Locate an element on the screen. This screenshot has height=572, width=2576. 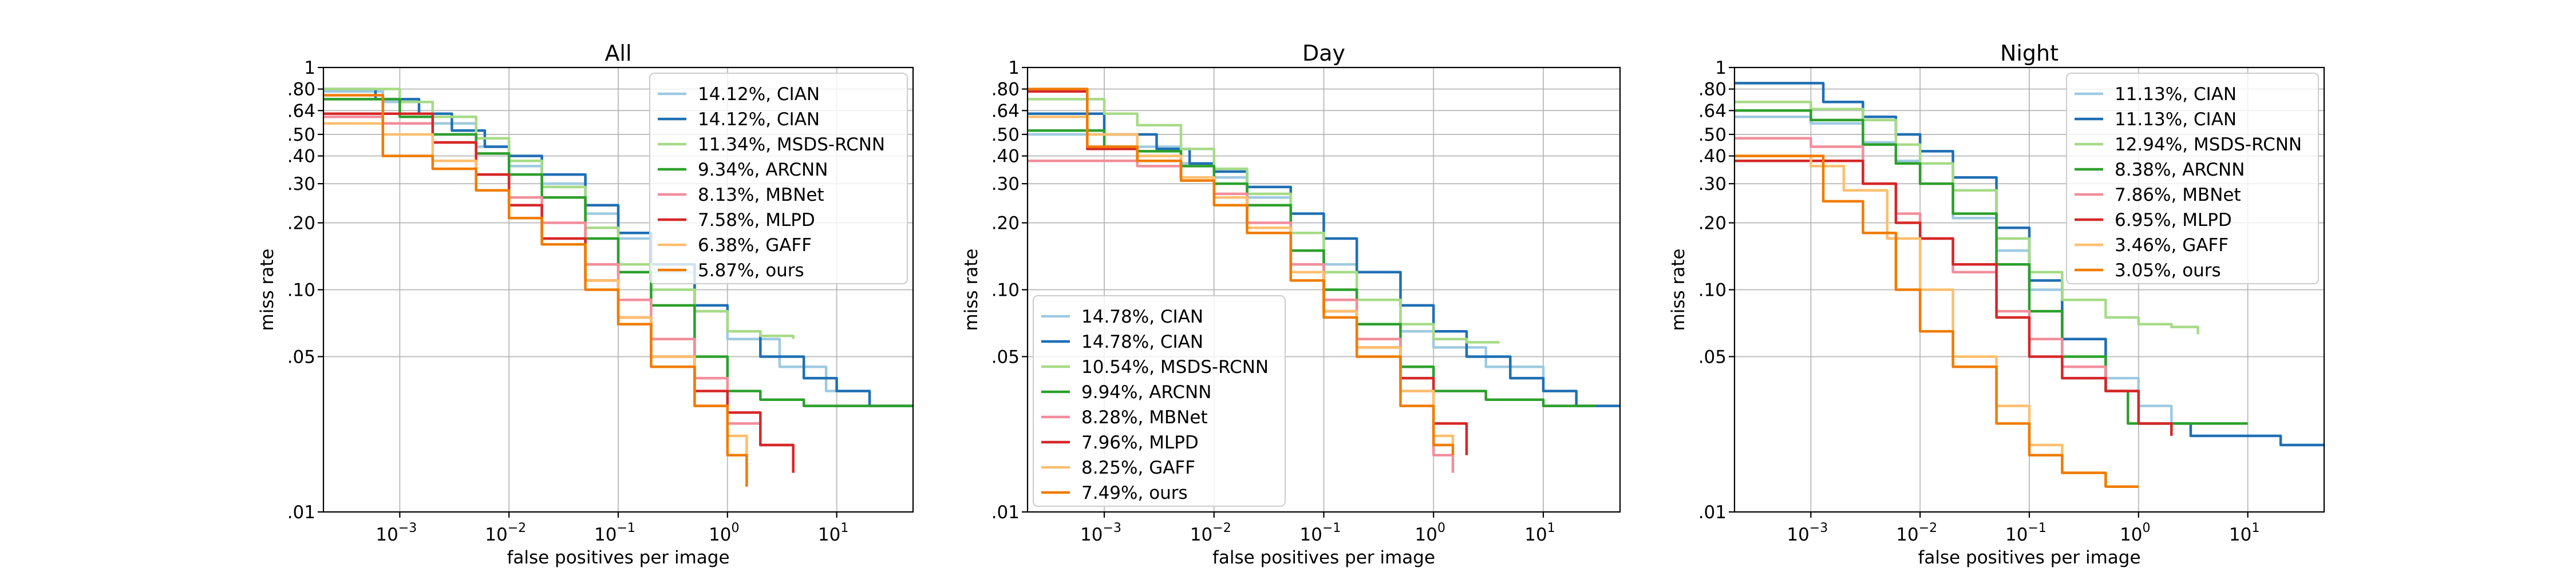
legend-entry: 6.38%, GAFF is located at coordinates (755, 245).